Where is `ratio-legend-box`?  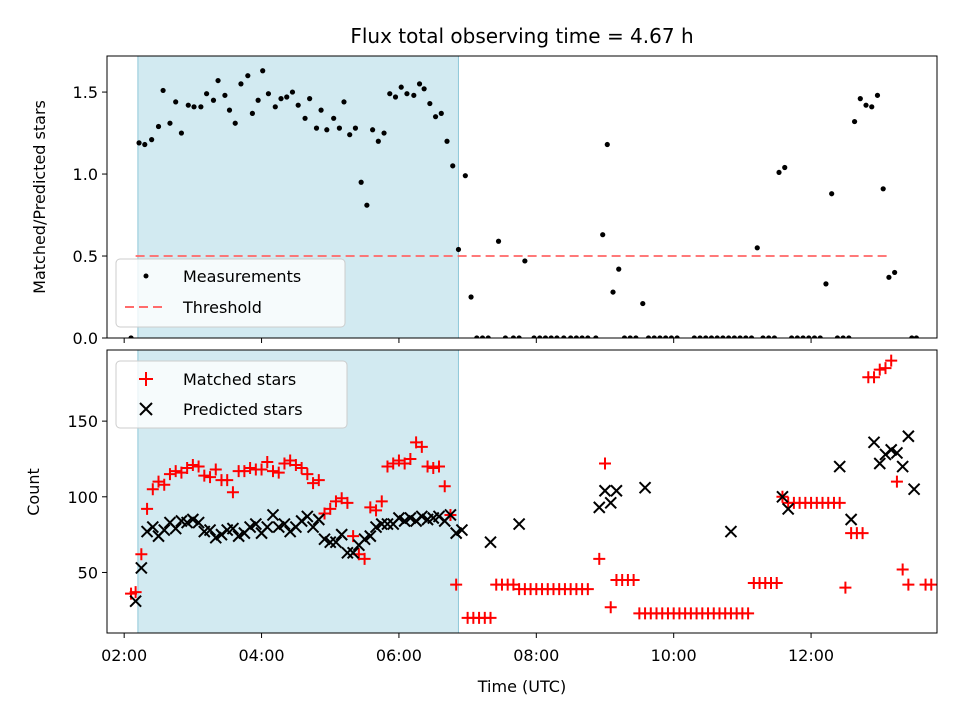 ratio-legend-box is located at coordinates (230, 293).